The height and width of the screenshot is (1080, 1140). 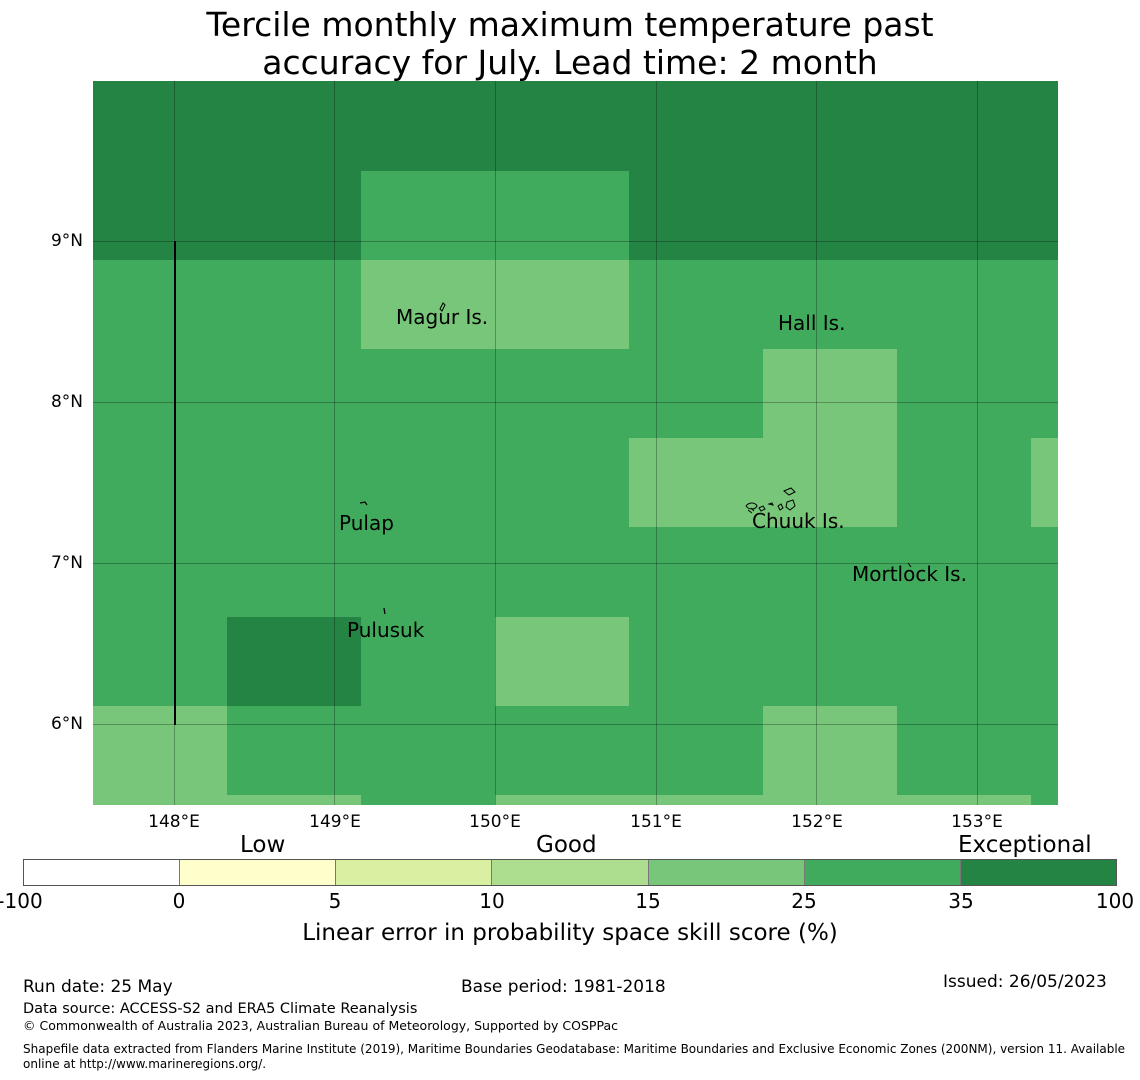 What do you see at coordinates (909, 565) in the screenshot?
I see `island-outline-mortlock` at bounding box center [909, 565].